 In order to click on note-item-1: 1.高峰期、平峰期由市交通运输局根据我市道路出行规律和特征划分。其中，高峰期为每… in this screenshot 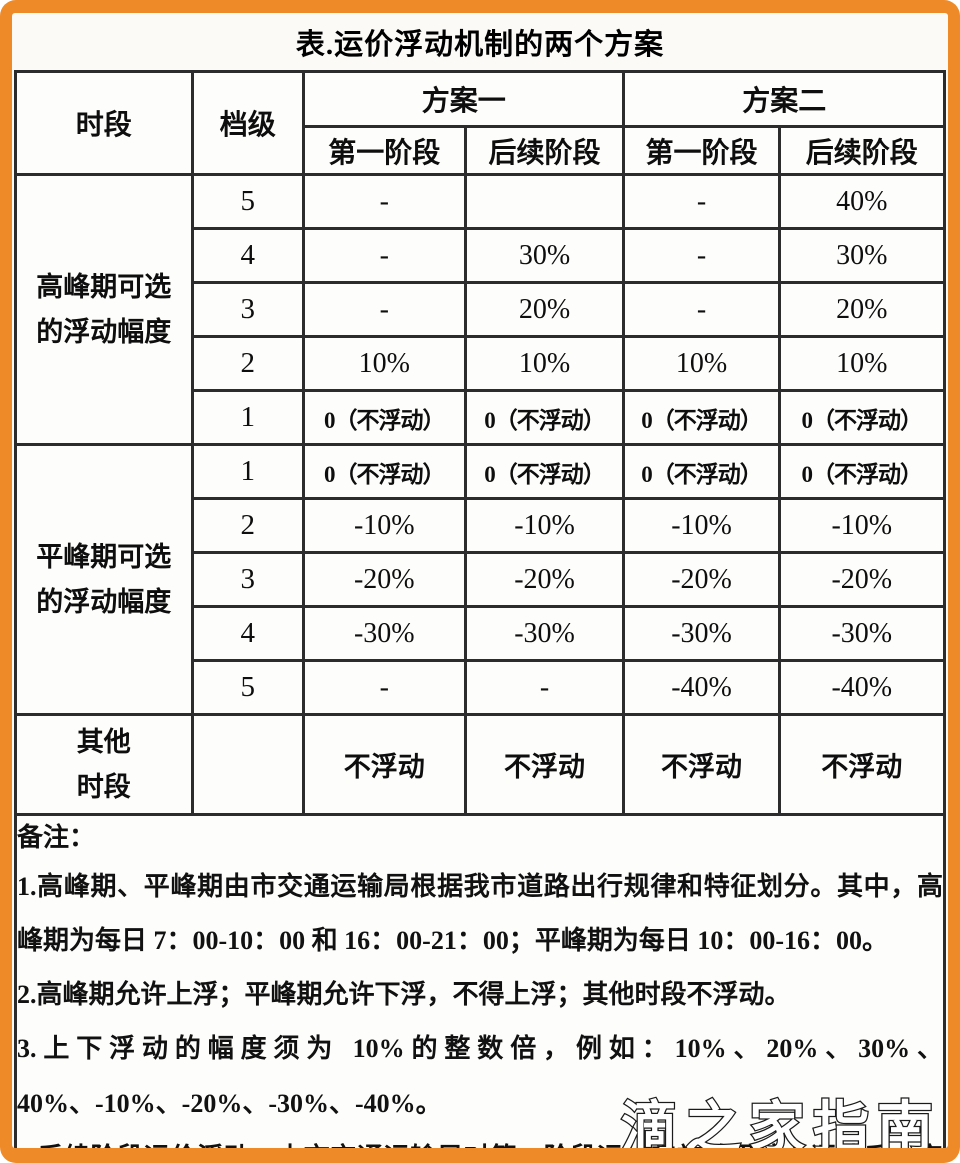, I will do `click(480, 914)`.